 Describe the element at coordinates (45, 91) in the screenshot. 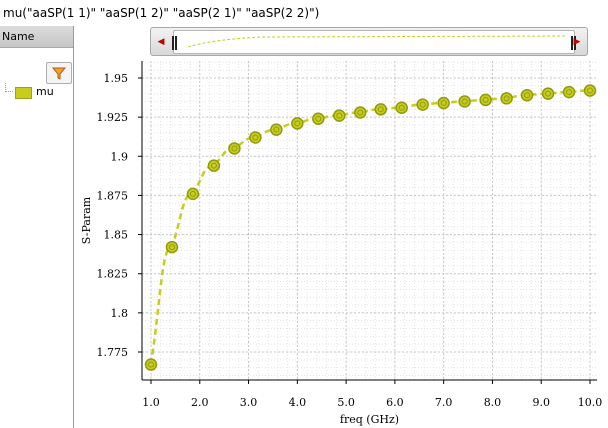

I see `legend-label-mu: mu` at that location.